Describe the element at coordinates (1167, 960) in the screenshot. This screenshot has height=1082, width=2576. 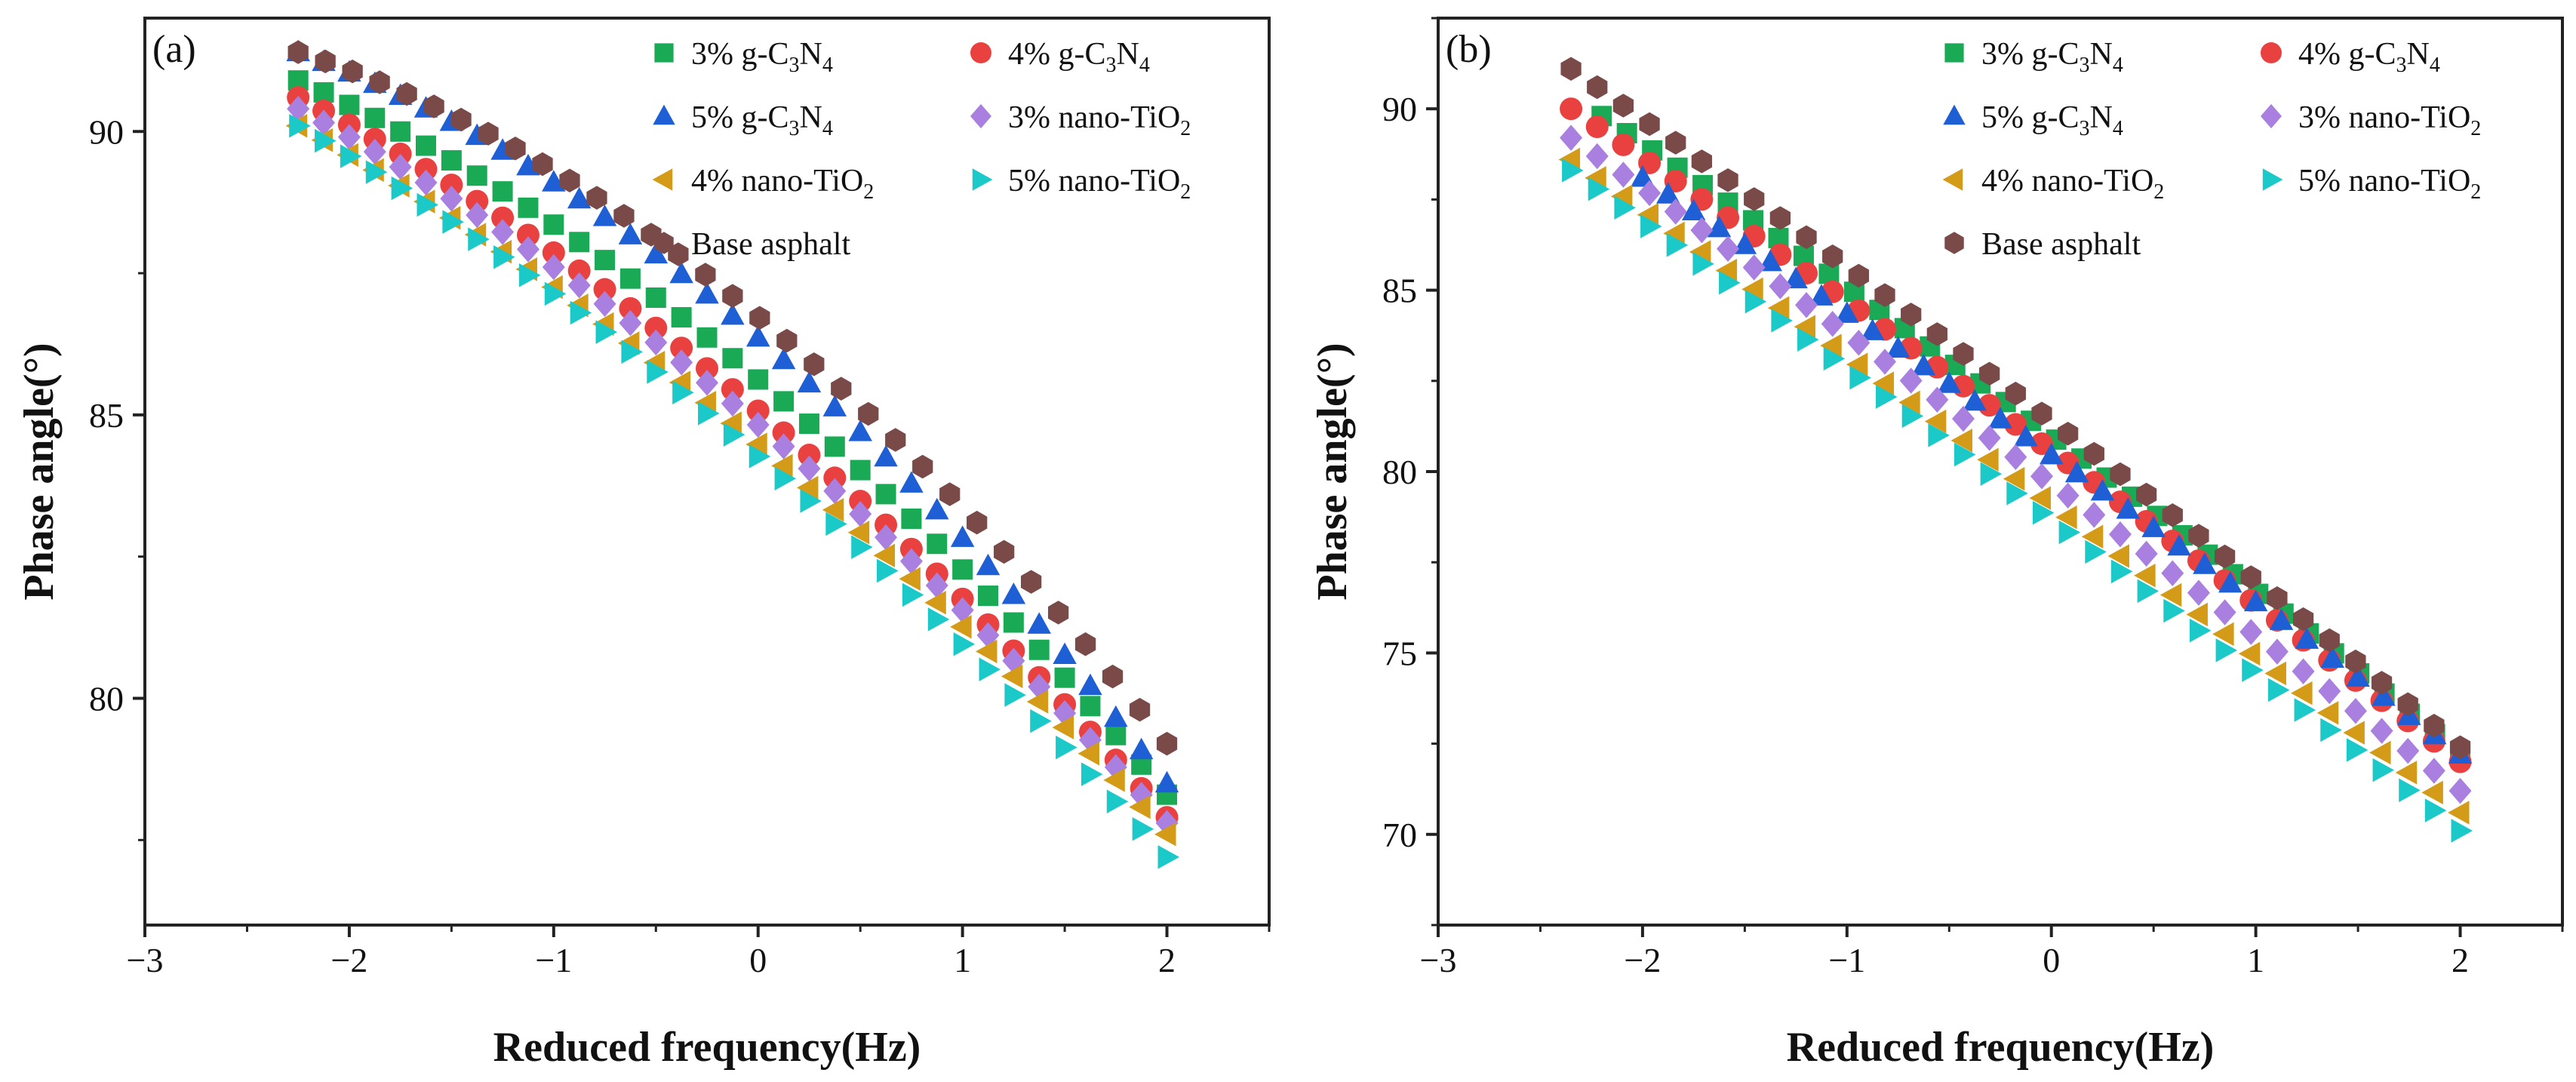
I see `x-tick-label: 2` at that location.